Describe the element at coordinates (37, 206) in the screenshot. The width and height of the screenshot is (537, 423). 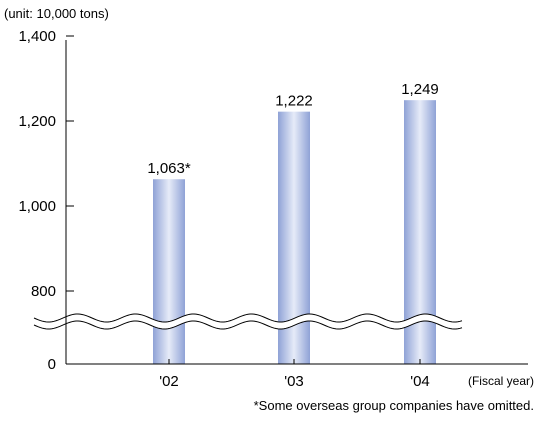
I see `y-tick-label: 1,000` at that location.